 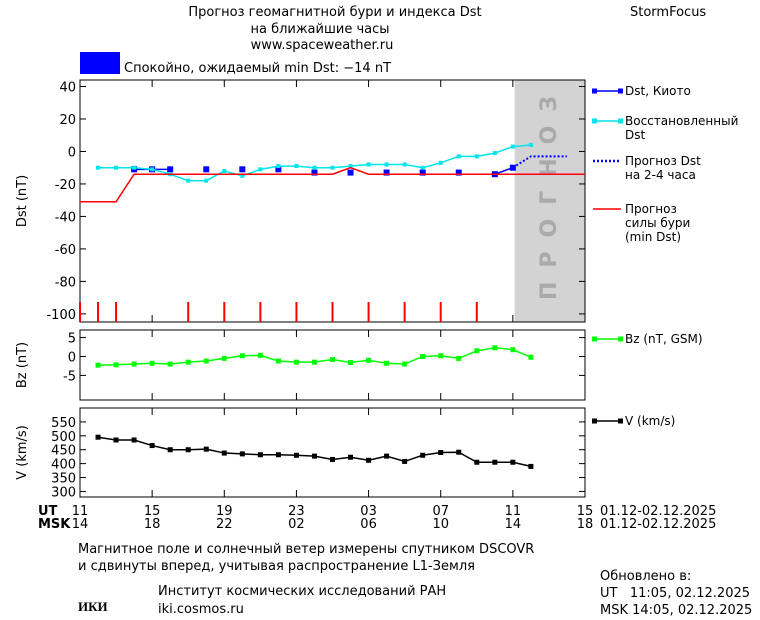 What do you see at coordinates (585, 511) in the screenshot?
I see `x-tick-label: 15` at bounding box center [585, 511].